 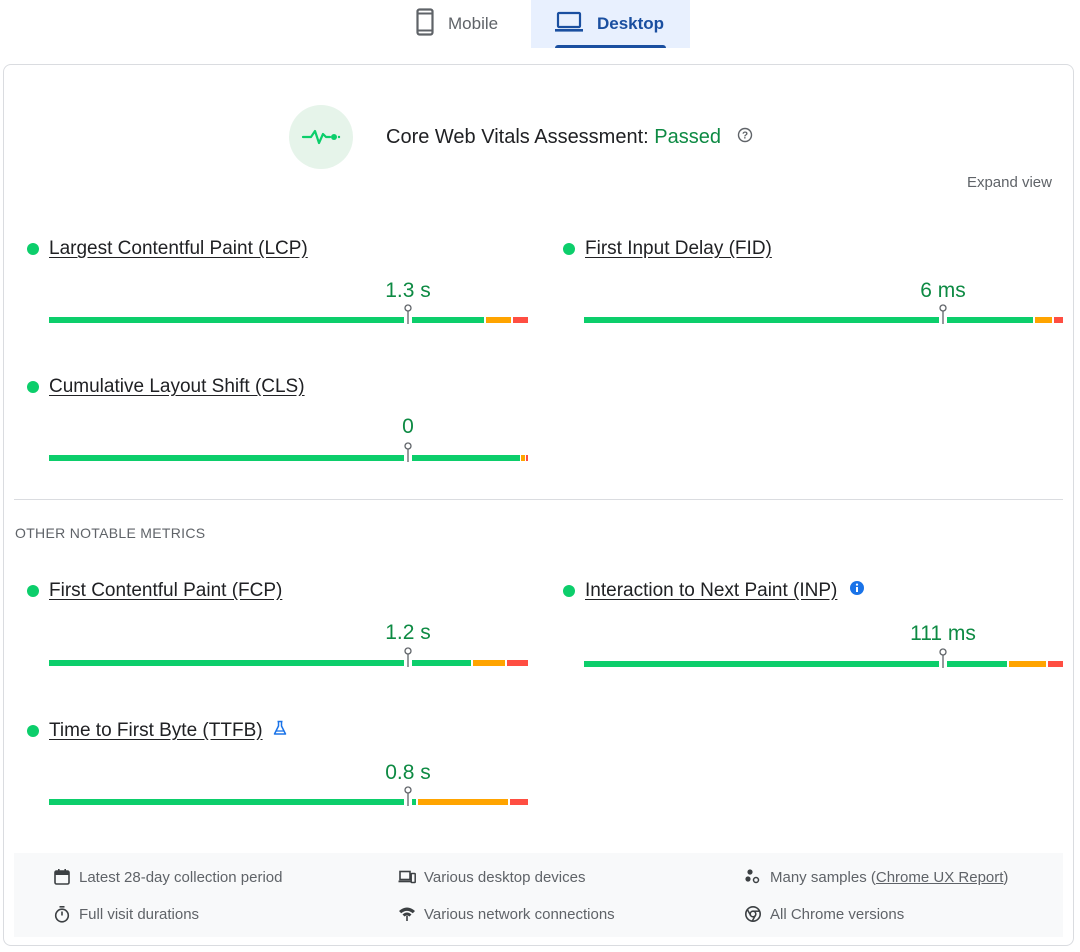 I want to click on footer-collection-period: Latest 28-day collection period, so click(x=167, y=877).